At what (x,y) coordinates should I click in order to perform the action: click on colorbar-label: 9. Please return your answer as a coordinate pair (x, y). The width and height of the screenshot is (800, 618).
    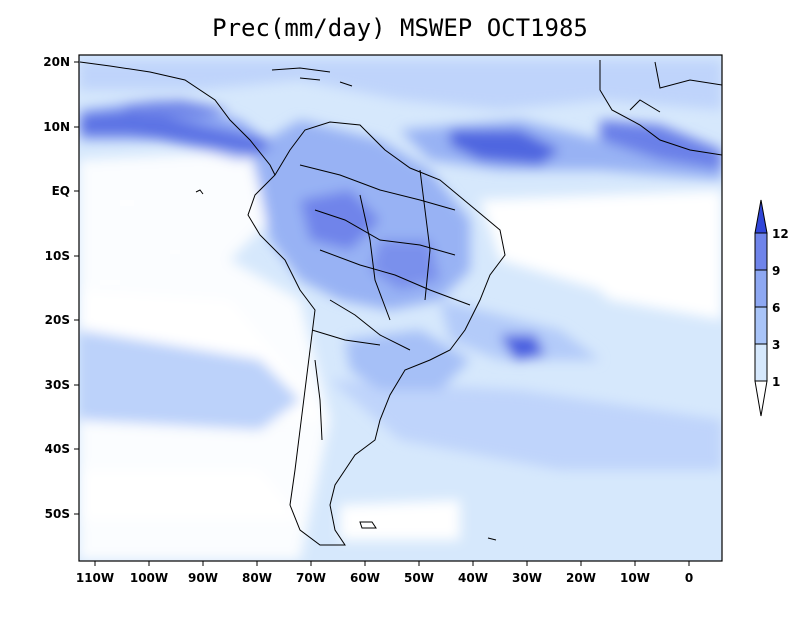
    Looking at the image, I should click on (776, 271).